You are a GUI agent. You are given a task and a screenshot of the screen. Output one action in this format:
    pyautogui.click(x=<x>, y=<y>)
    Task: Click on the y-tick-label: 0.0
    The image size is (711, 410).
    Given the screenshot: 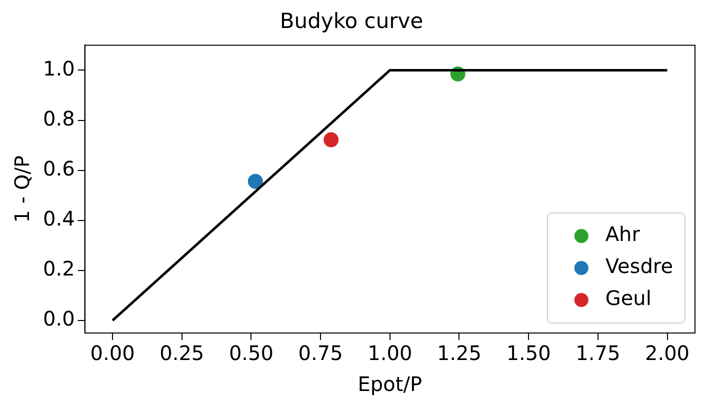 What is the action you would take?
    pyautogui.click(x=58, y=318)
    